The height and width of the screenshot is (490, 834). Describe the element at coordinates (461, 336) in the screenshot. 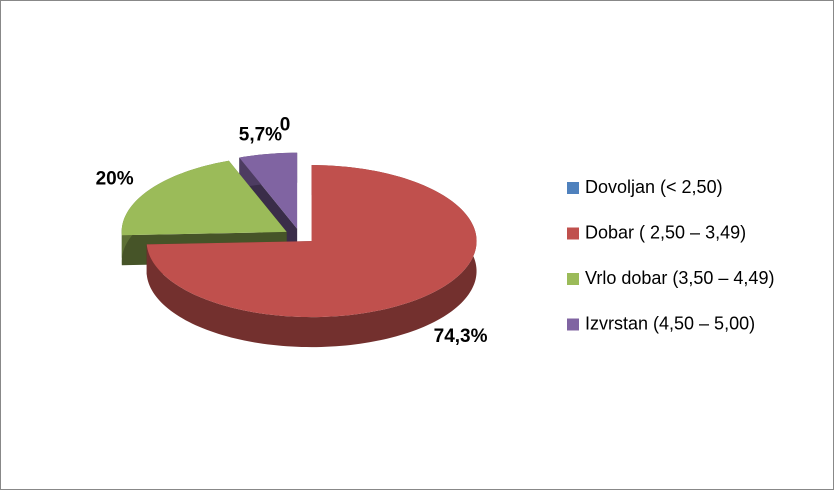

I see `data-label: 74,3%` at that location.